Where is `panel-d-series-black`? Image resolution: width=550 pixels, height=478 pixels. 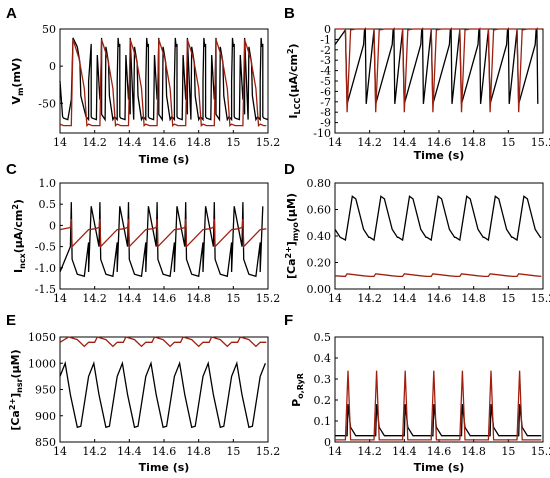 panel-d-series-black is located at coordinates (438, 218).